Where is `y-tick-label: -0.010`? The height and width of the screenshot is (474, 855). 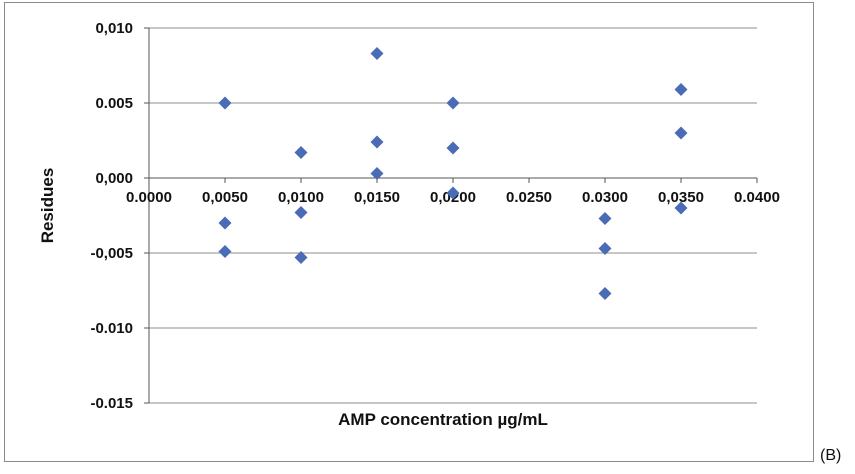
y-tick-label: -0.010 is located at coordinates (111, 328).